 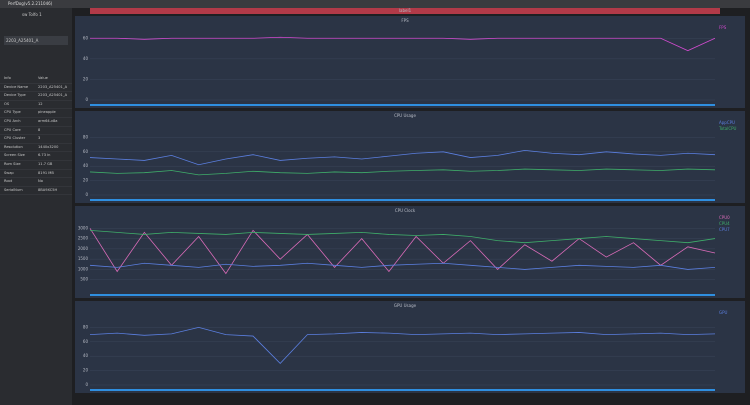 What do you see at coordinates (36, 113) in the screenshot?
I see `info-row: CPU Type pineapple` at bounding box center [36, 113].